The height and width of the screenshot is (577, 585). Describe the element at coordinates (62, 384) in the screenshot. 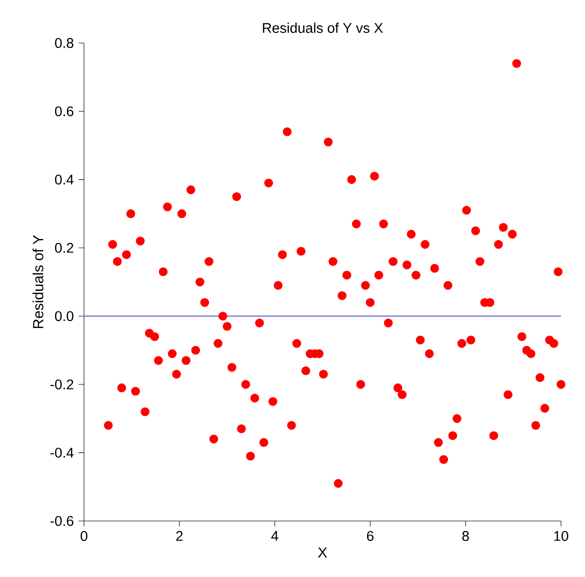

I see `y-tick-label: -0.2` at that location.